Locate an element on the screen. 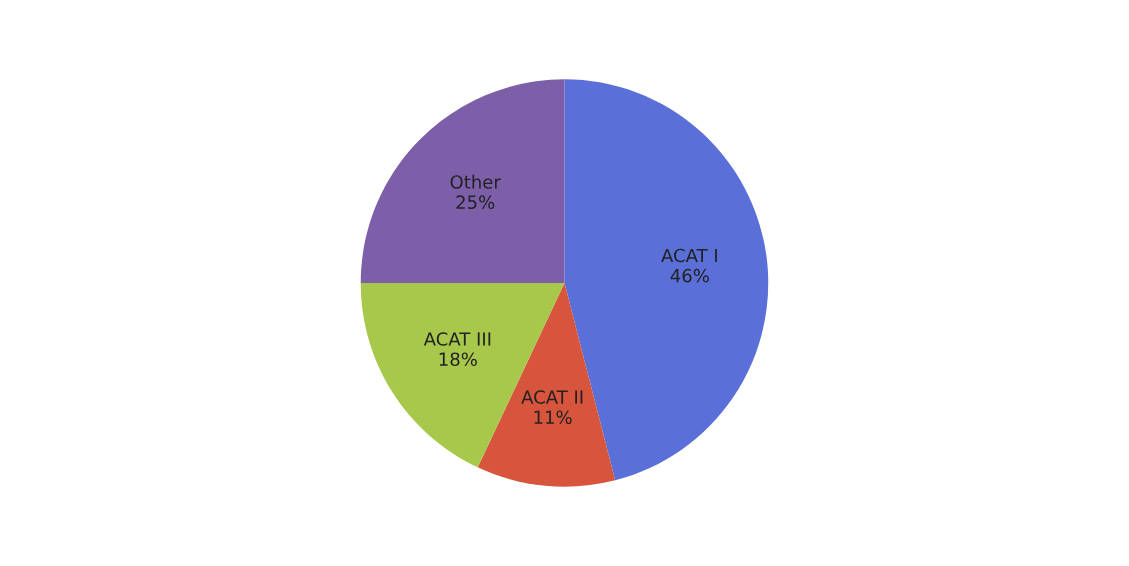 Image resolution: width=1129 pixels, height=566 pixels. data-label: 46% is located at coordinates (689, 275).